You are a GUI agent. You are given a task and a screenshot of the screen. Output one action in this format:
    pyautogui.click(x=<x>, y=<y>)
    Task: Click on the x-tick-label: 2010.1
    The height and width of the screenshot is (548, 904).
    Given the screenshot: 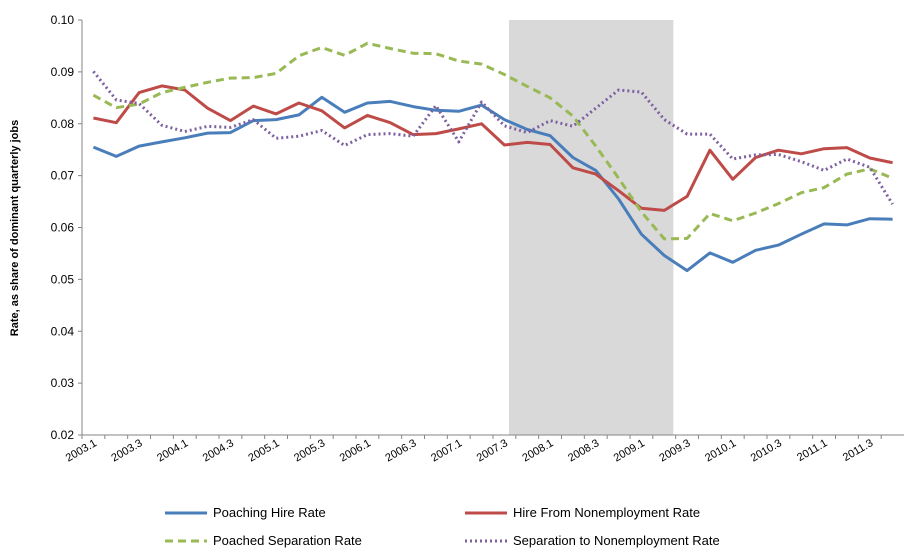 What is the action you would take?
    pyautogui.click(x=720, y=450)
    